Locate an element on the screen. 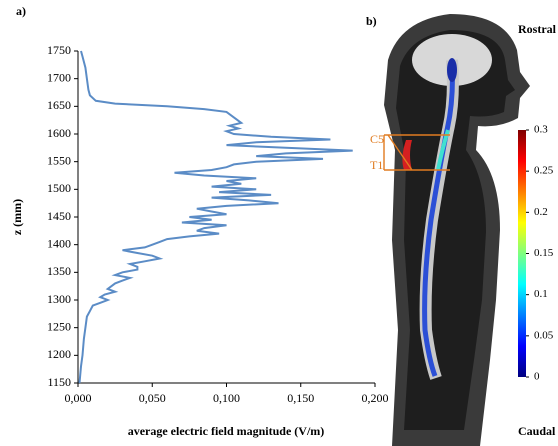  marker-label: T1 is located at coordinates (376, 165).